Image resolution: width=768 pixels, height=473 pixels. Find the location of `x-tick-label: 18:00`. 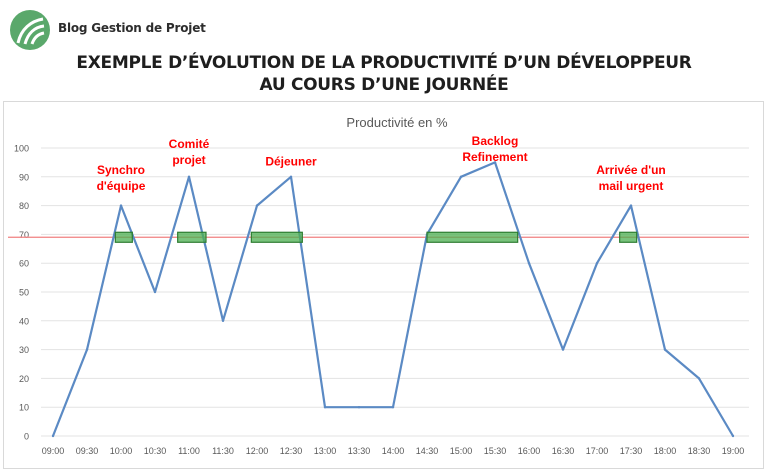

x-tick-label: 18:00 is located at coordinates (665, 451).